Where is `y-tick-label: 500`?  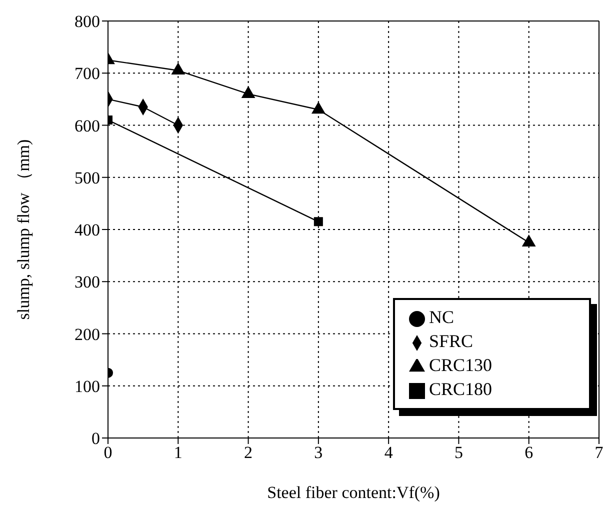 y-tick-label: 500 is located at coordinates (87, 178).